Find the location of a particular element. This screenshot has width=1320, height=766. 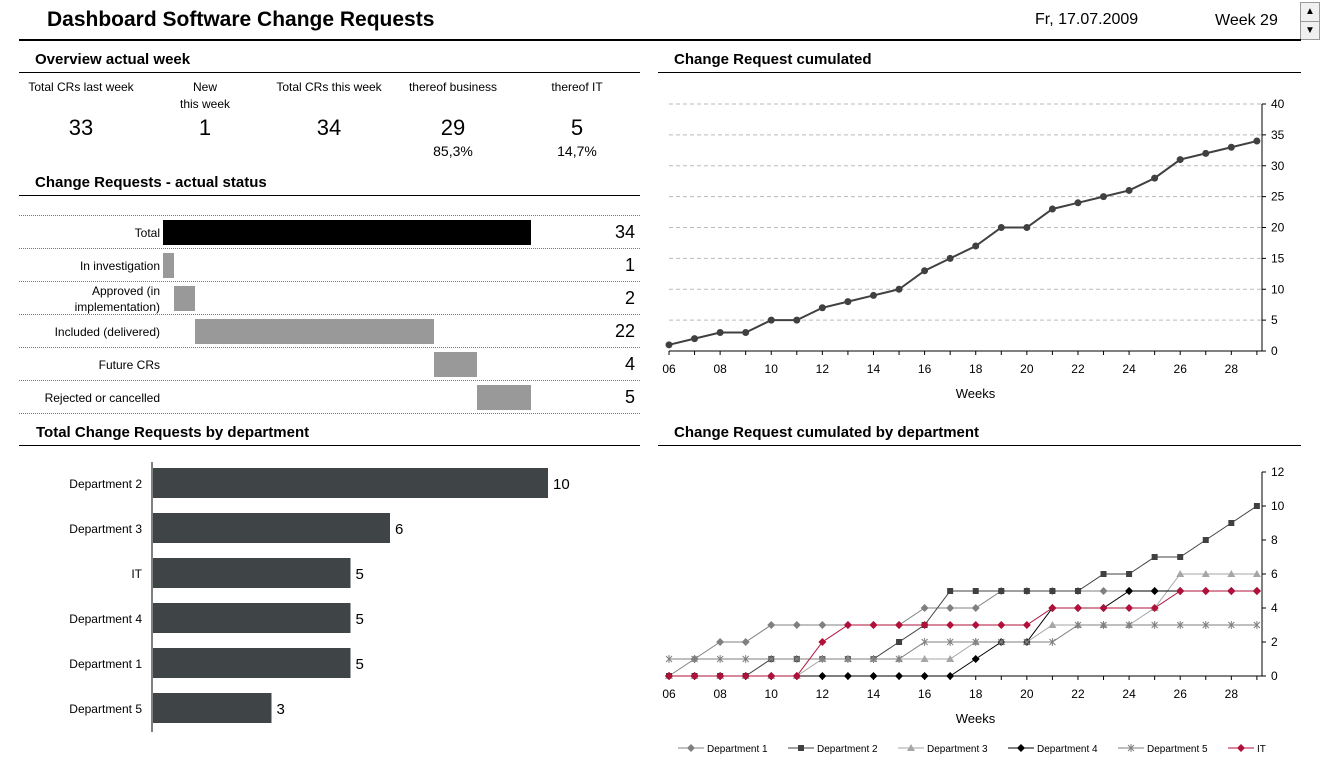

status-row-label: In investigation is located at coordinates (90, 265).